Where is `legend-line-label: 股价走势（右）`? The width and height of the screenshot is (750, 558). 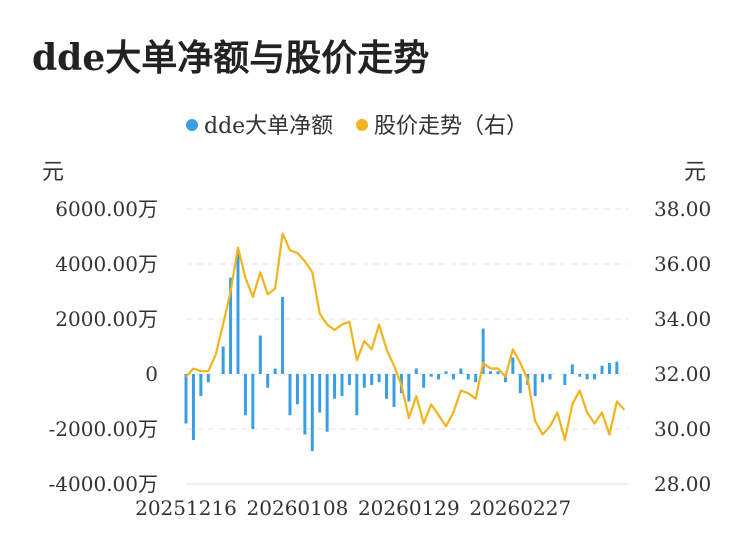
legend-line-label: 股价走势（右） is located at coordinates (451, 126).